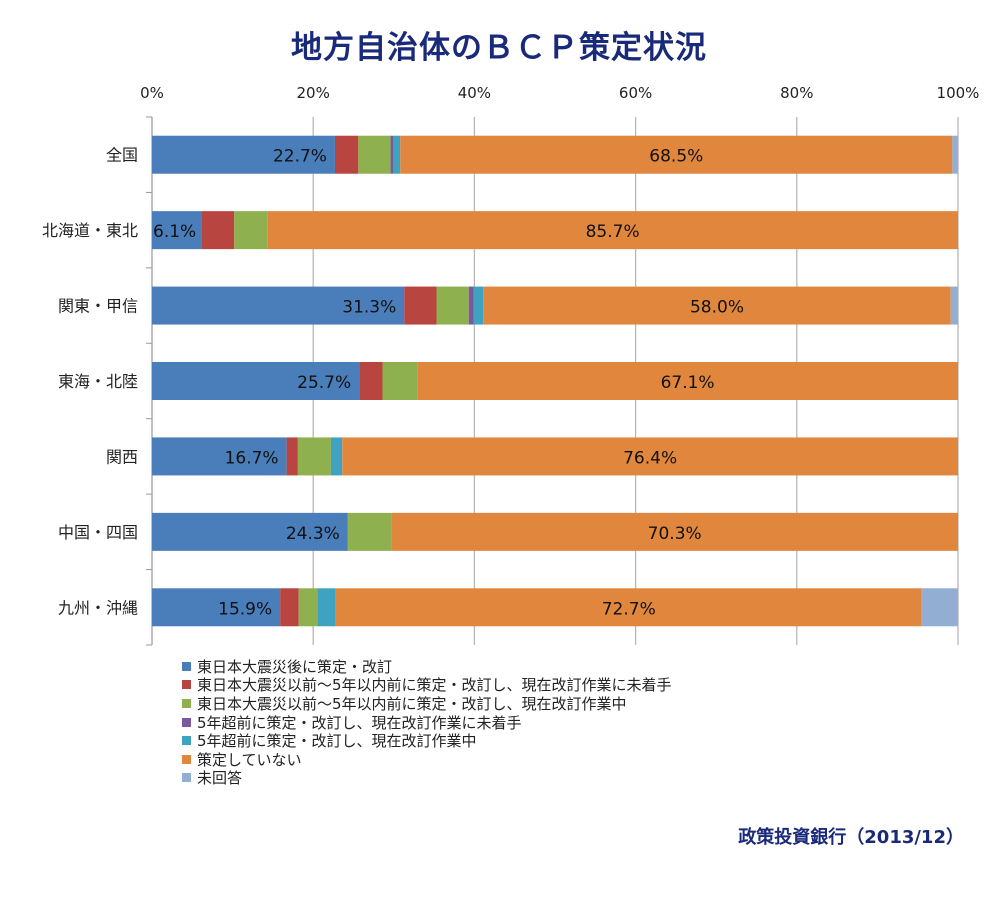 This screenshot has width=998, height=900. What do you see at coordinates (313, 93) in the screenshot?
I see `x-tick-label: 20%` at bounding box center [313, 93].